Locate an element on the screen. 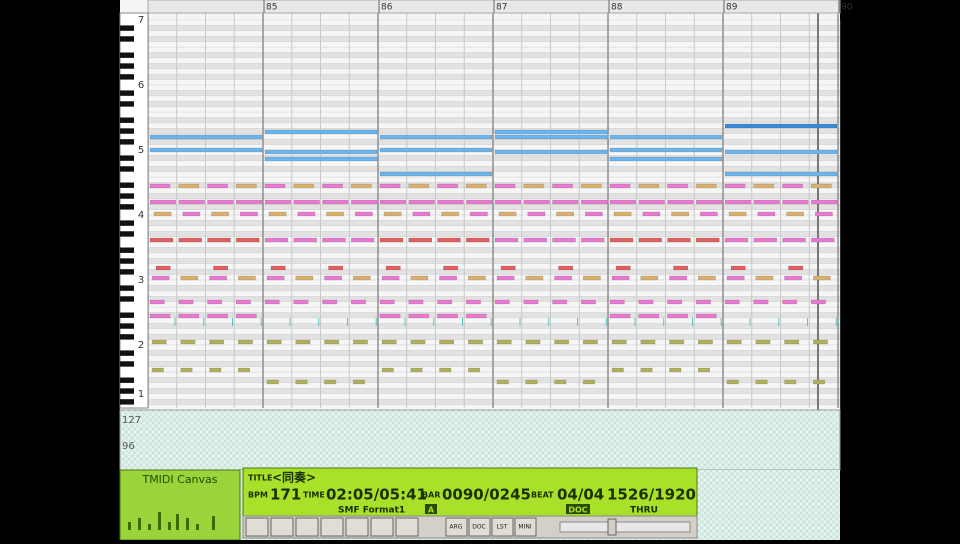  measure-label: 86 is located at coordinates (387, 8).